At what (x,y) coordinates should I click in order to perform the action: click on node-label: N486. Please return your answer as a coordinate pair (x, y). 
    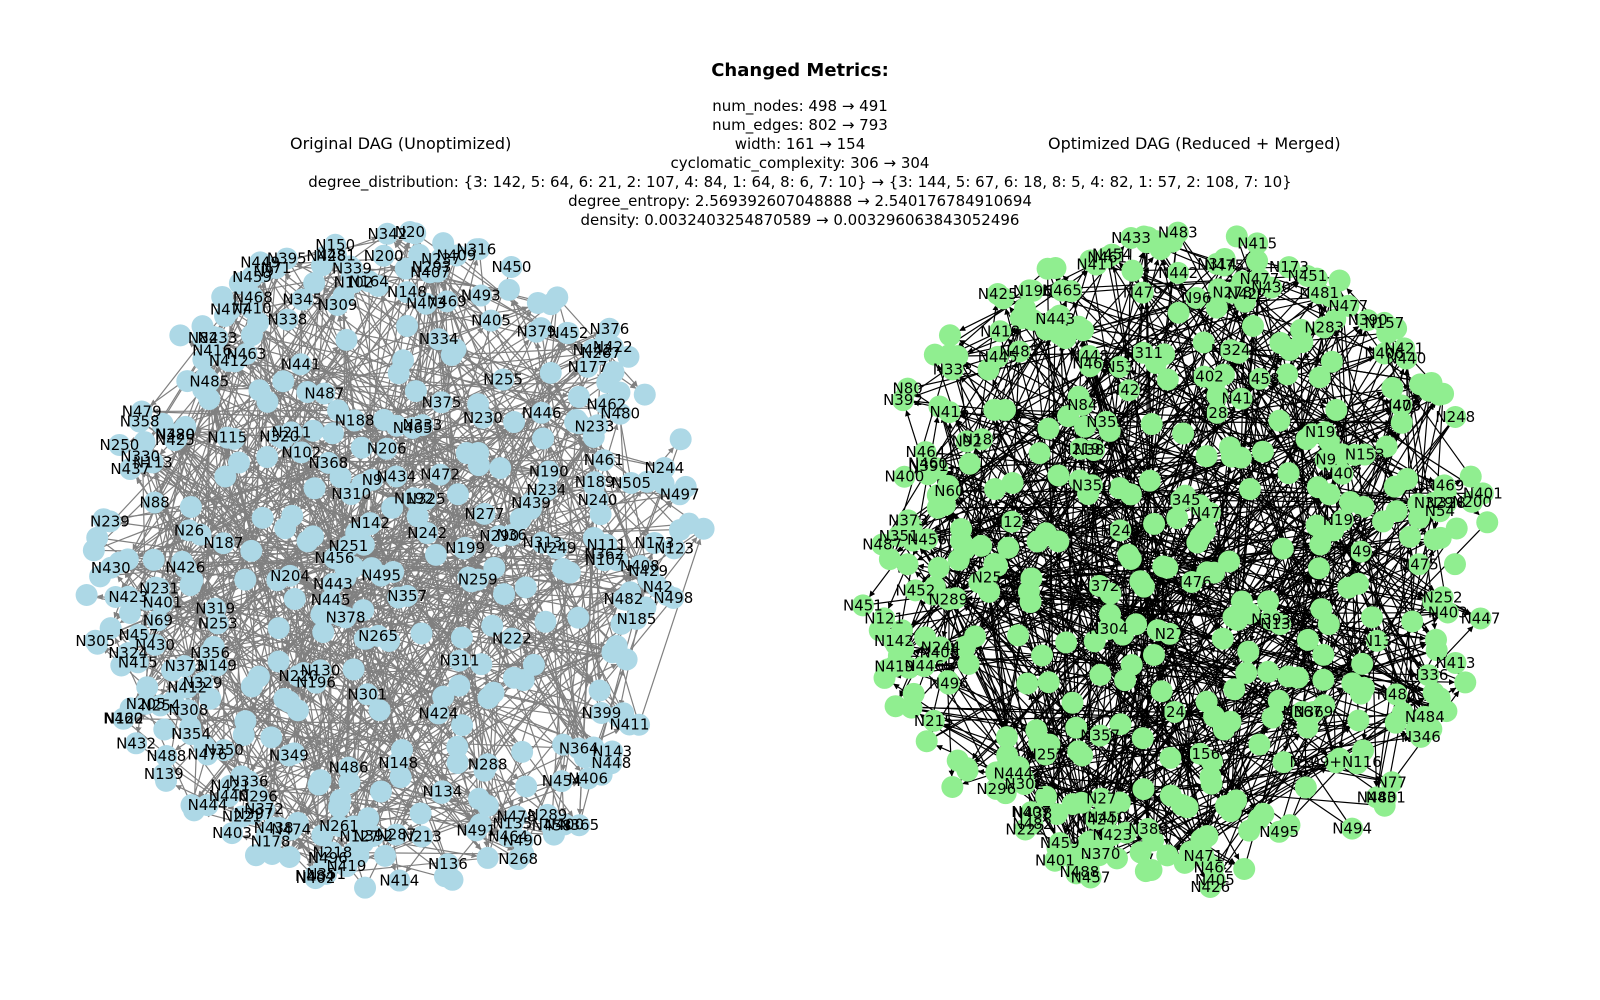
    Looking at the image, I should click on (349, 768).